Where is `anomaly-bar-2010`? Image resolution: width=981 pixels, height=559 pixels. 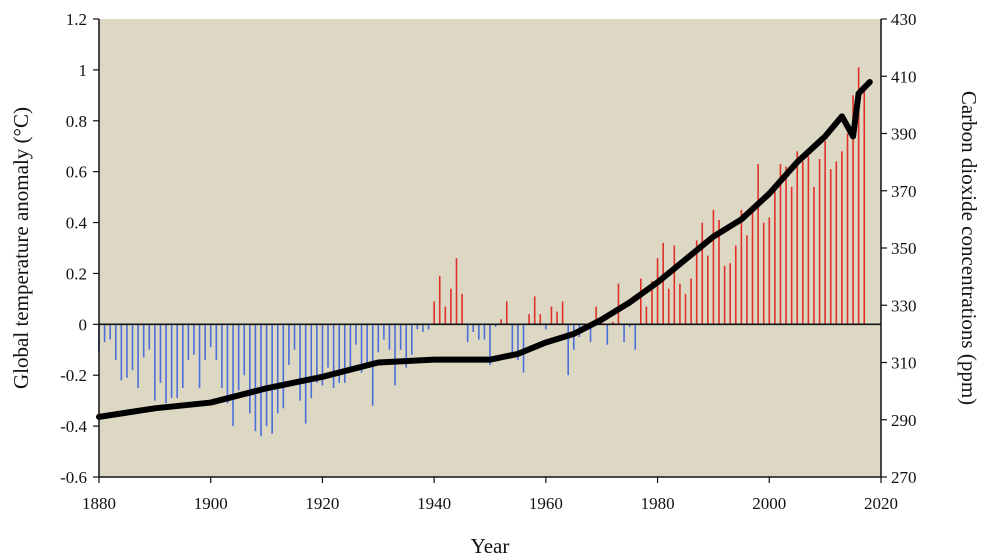 anomaly-bar-2010 is located at coordinates (825, 233).